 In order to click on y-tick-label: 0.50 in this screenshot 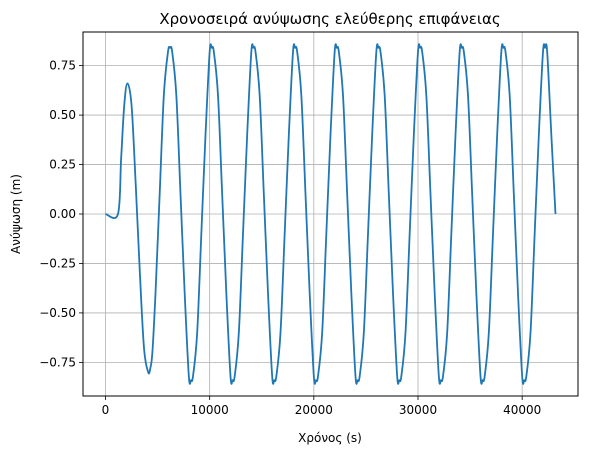, I will do `click(62, 115)`.